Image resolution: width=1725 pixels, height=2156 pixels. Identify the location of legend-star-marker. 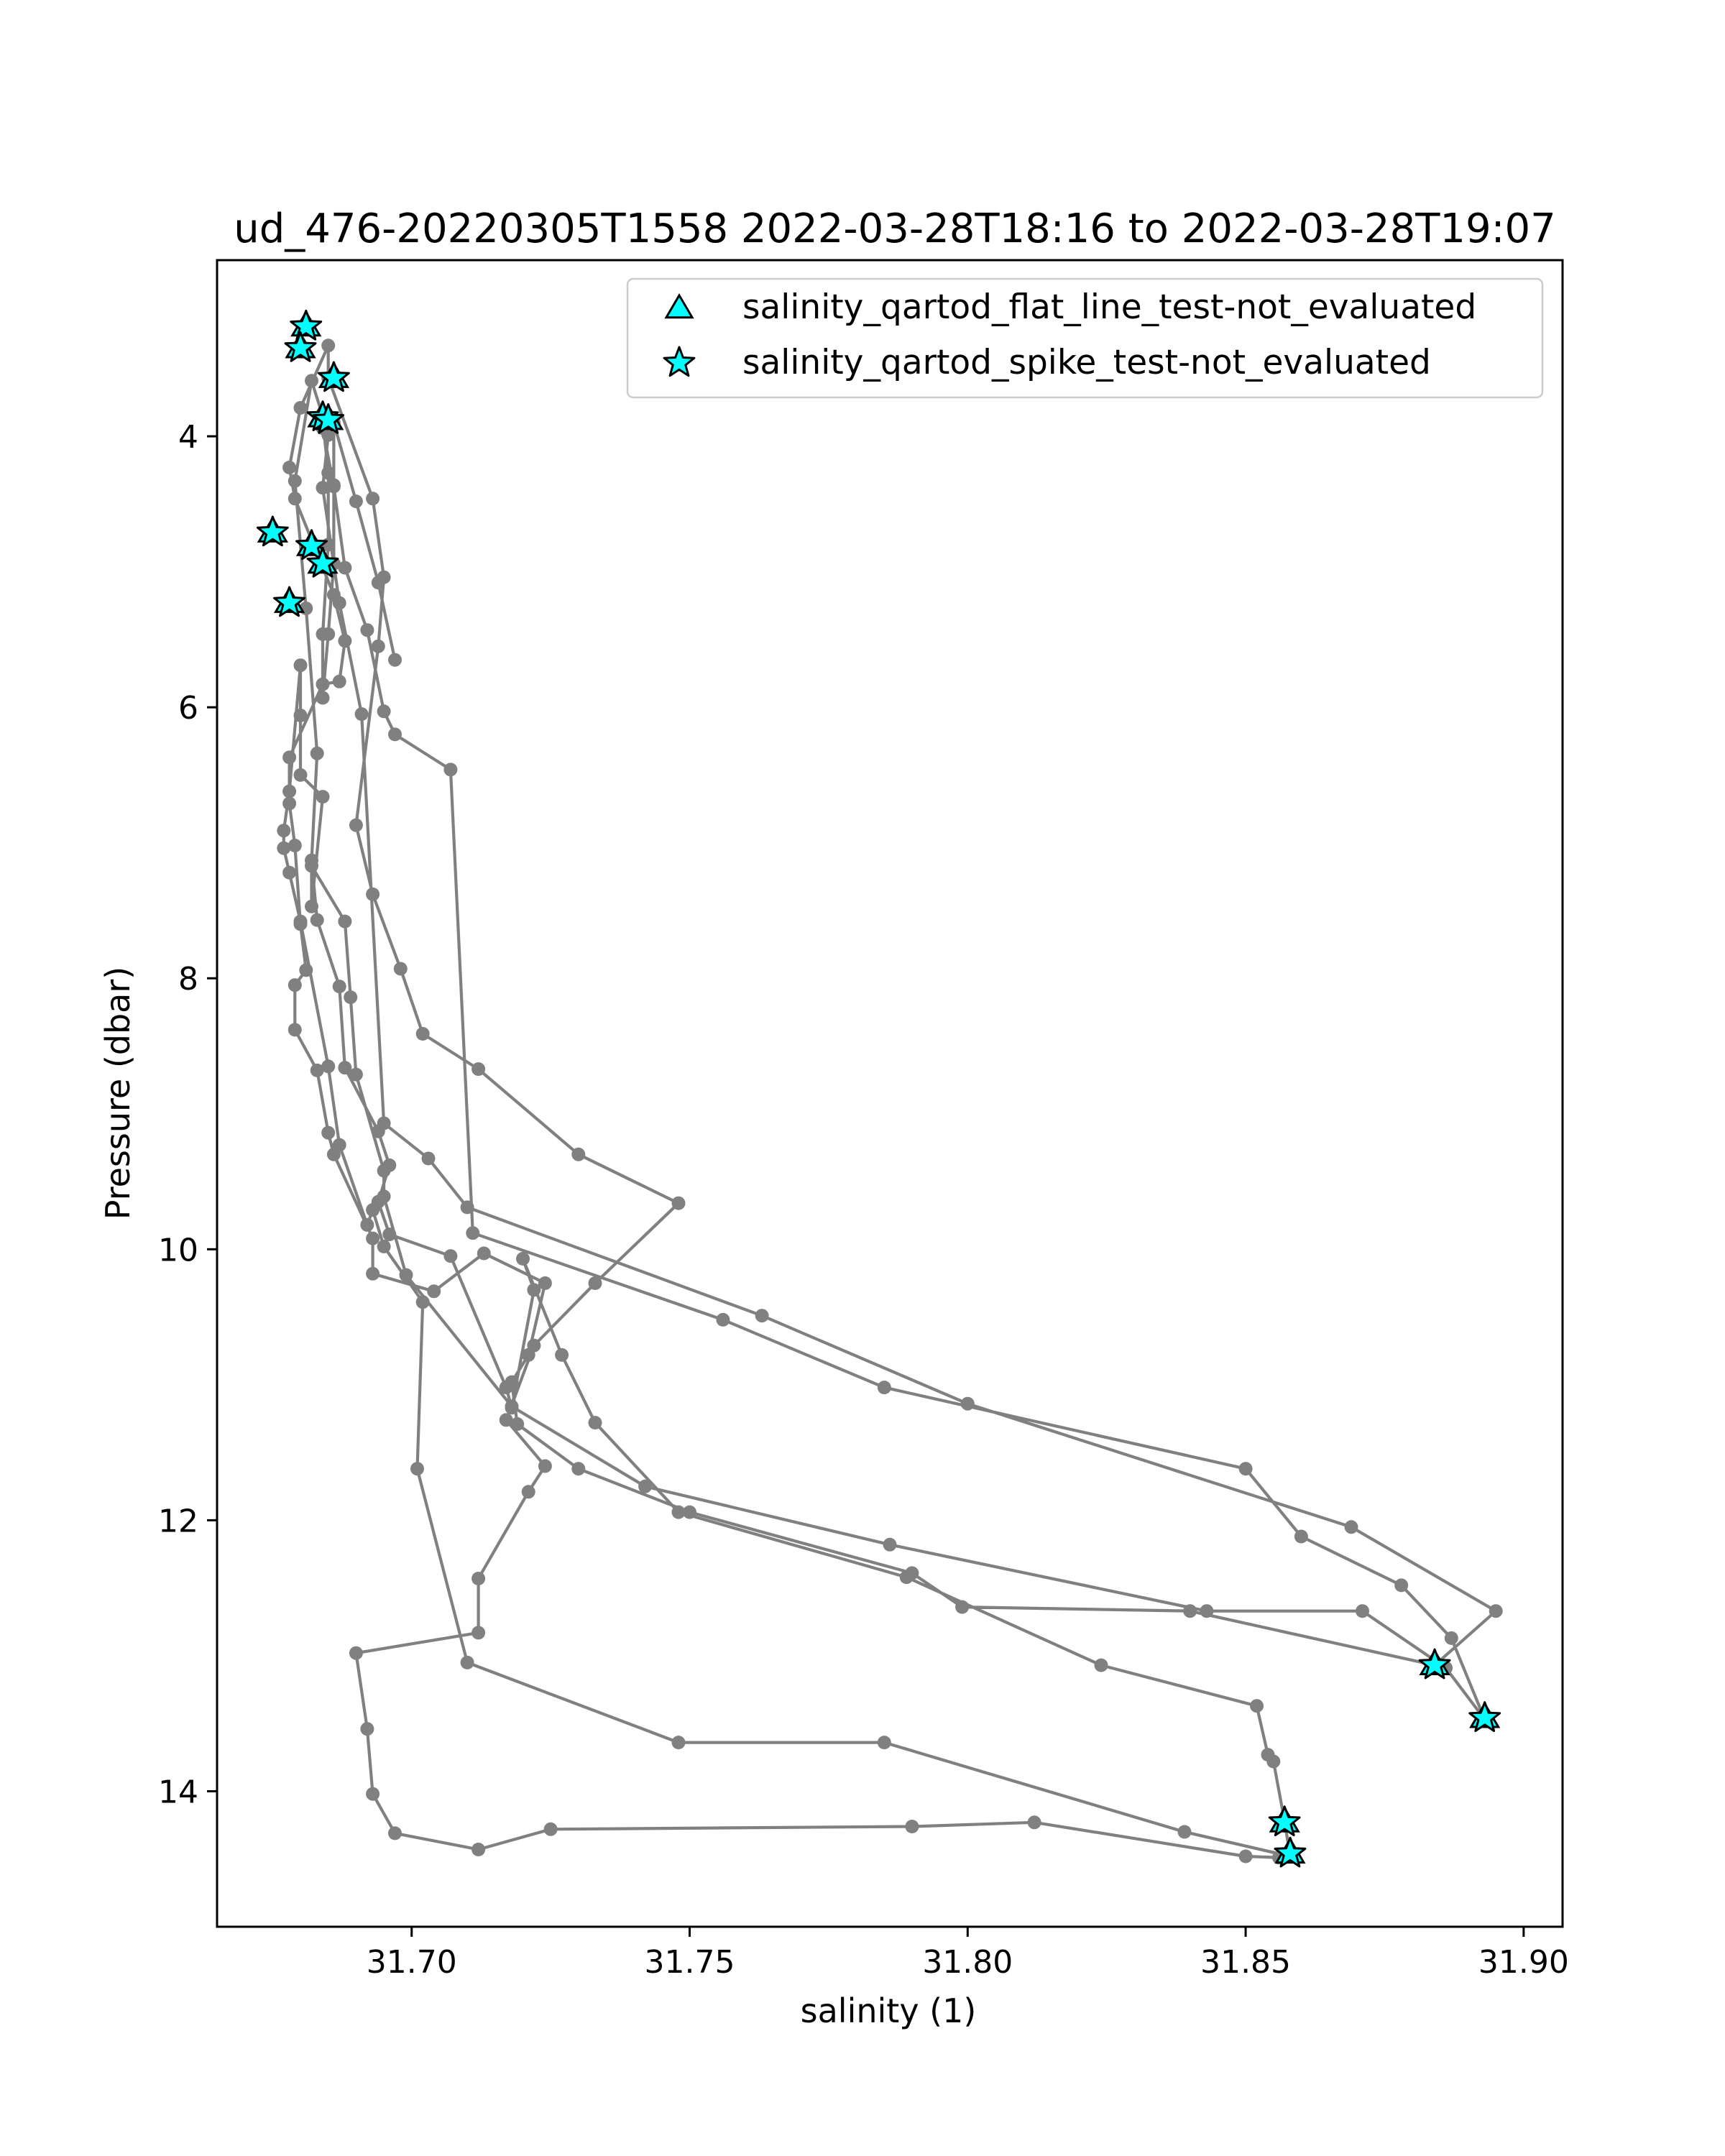
(679, 361).